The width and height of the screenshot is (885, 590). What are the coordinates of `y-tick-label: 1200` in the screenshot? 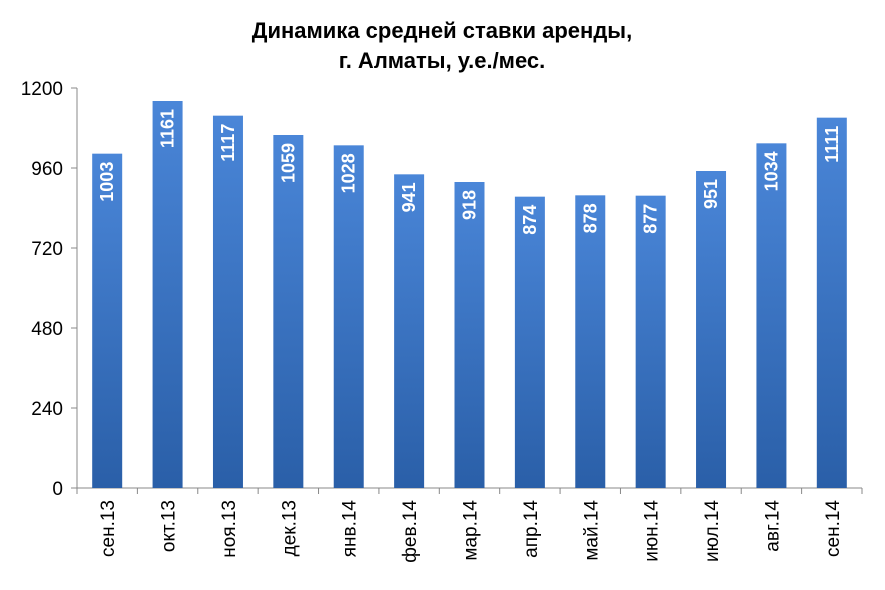 It's located at (42, 89).